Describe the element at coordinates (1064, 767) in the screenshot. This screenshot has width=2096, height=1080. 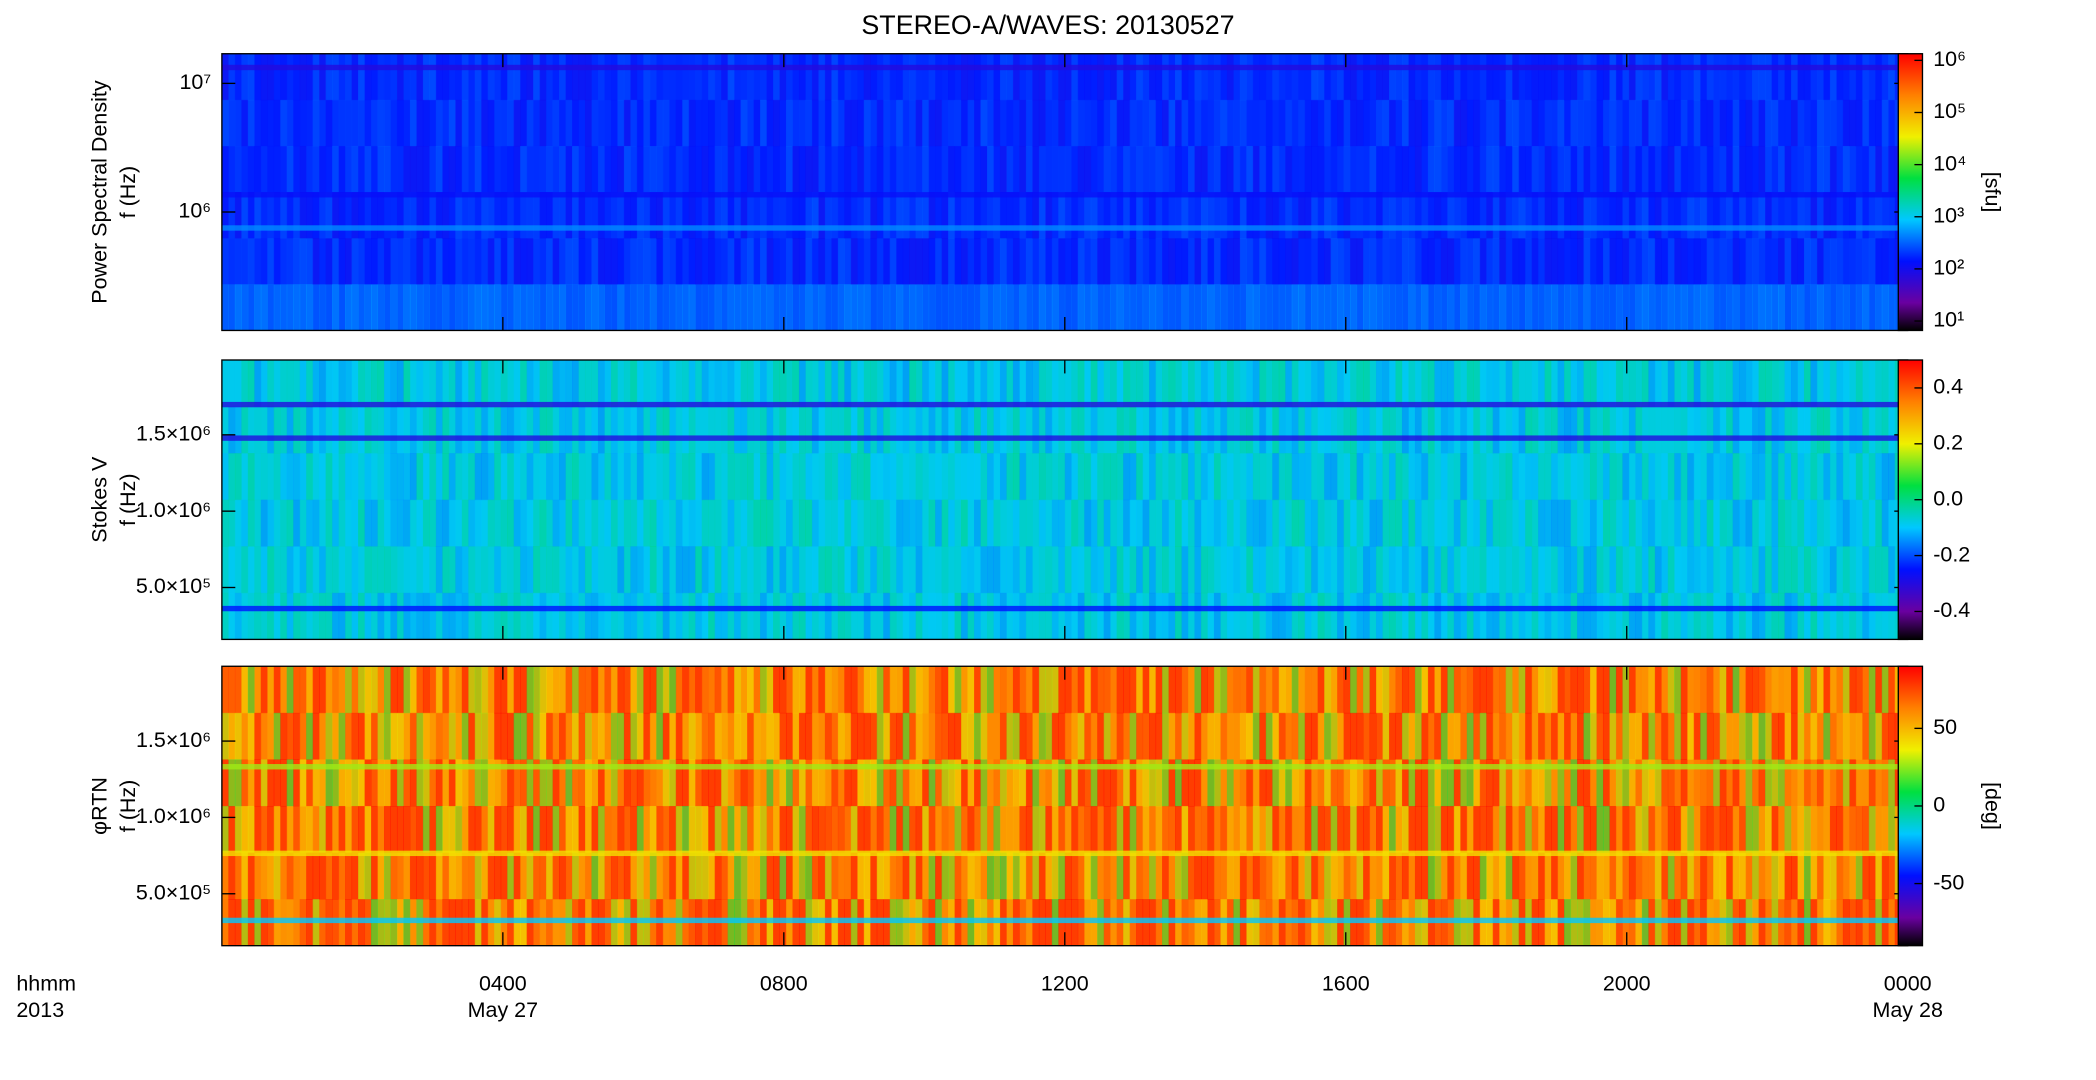
I see `spectrogram-band` at that location.